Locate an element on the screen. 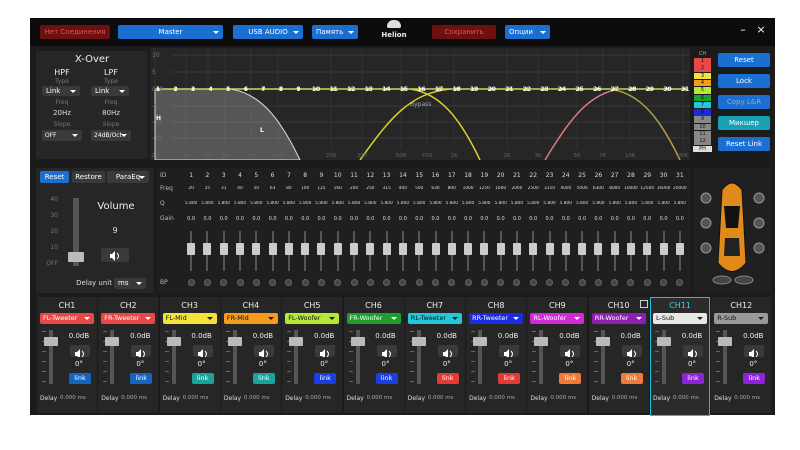  delay-unit-dropdown: ms is located at coordinates (130, 283).